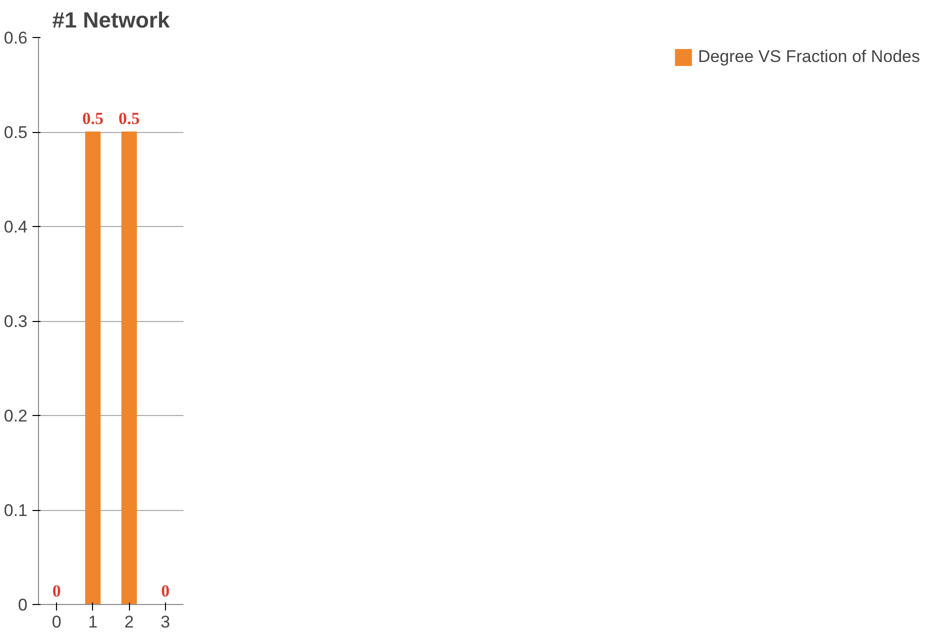  Describe the element at coordinates (809, 57) in the screenshot. I see `legend-label: Degree VS Fraction of Nodes` at that location.